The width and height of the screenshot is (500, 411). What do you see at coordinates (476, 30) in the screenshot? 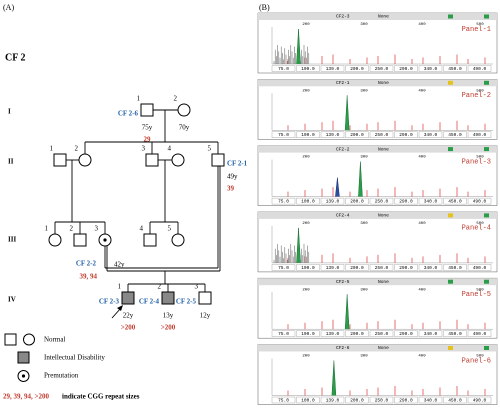
I see `panel-label: Panel-1` at bounding box center [476, 30].